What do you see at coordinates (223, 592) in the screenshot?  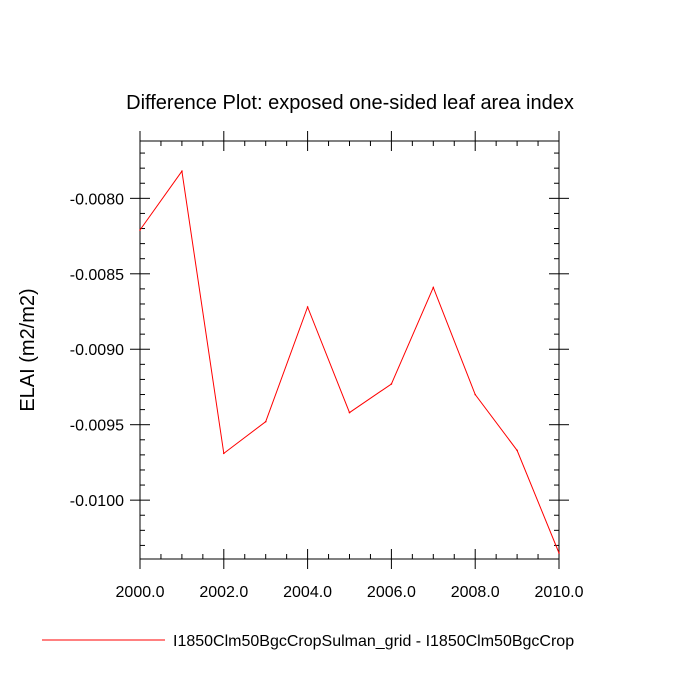 I see `x-tick-label: 2002.0` at bounding box center [223, 592].